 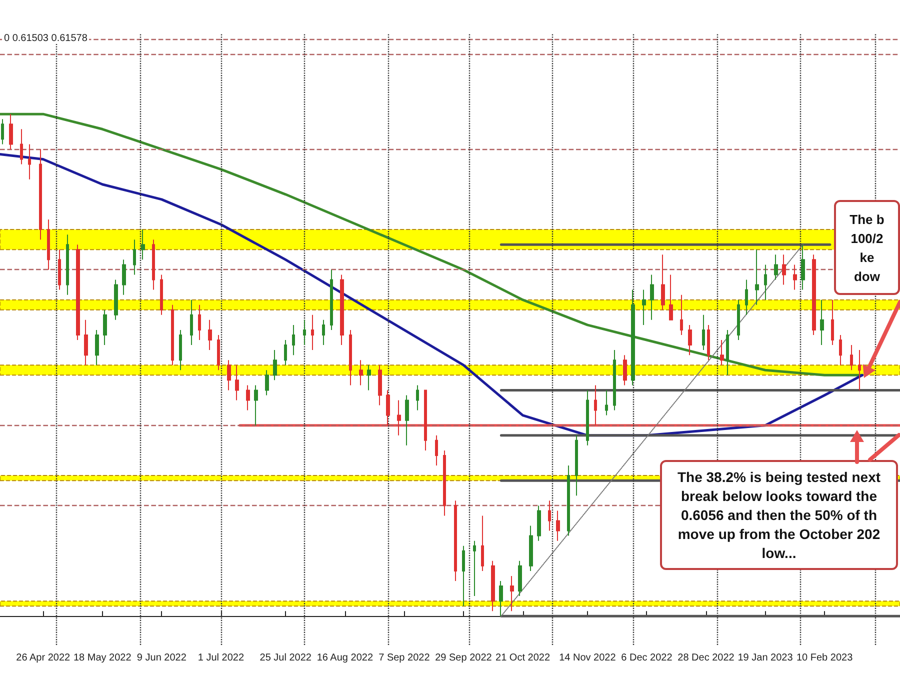 I want to click on x-tick-label: 1 Jul 2022, so click(x=221, y=658).